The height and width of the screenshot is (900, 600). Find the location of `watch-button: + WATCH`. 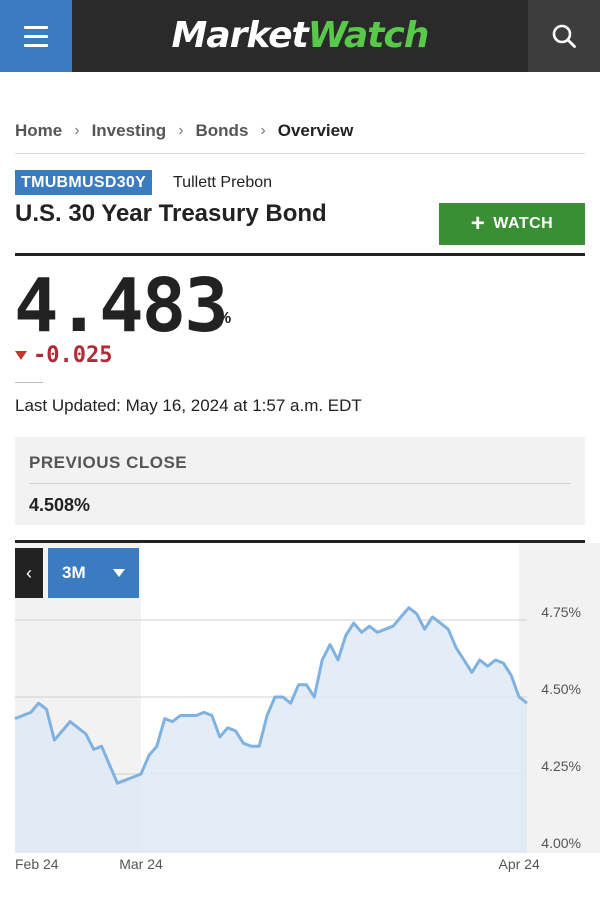

watch-button: + WATCH is located at coordinates (512, 224).